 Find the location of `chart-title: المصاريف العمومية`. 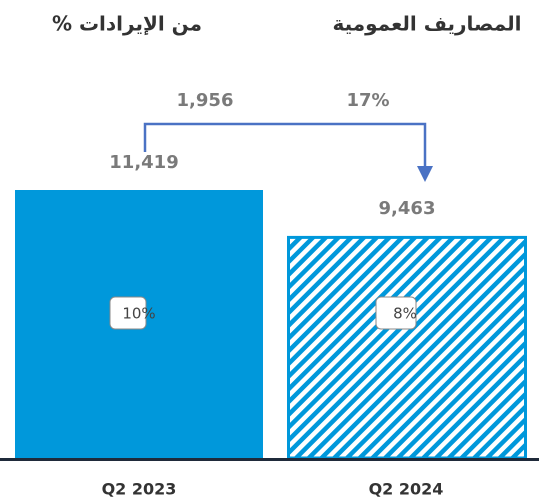

chart-title: المصاريف العمومية is located at coordinates (426, 24).